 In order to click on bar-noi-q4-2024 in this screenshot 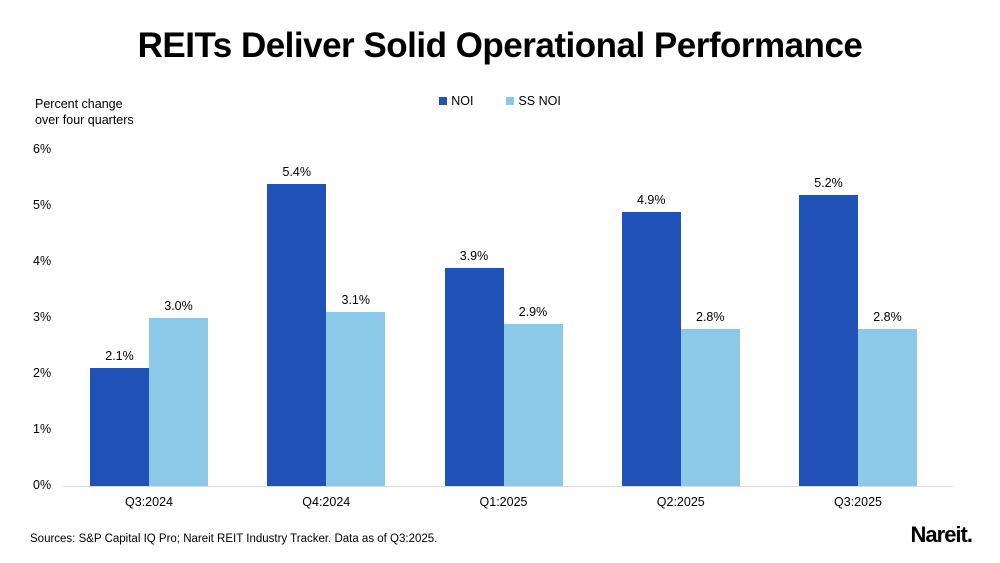, I will do `click(297, 335)`.